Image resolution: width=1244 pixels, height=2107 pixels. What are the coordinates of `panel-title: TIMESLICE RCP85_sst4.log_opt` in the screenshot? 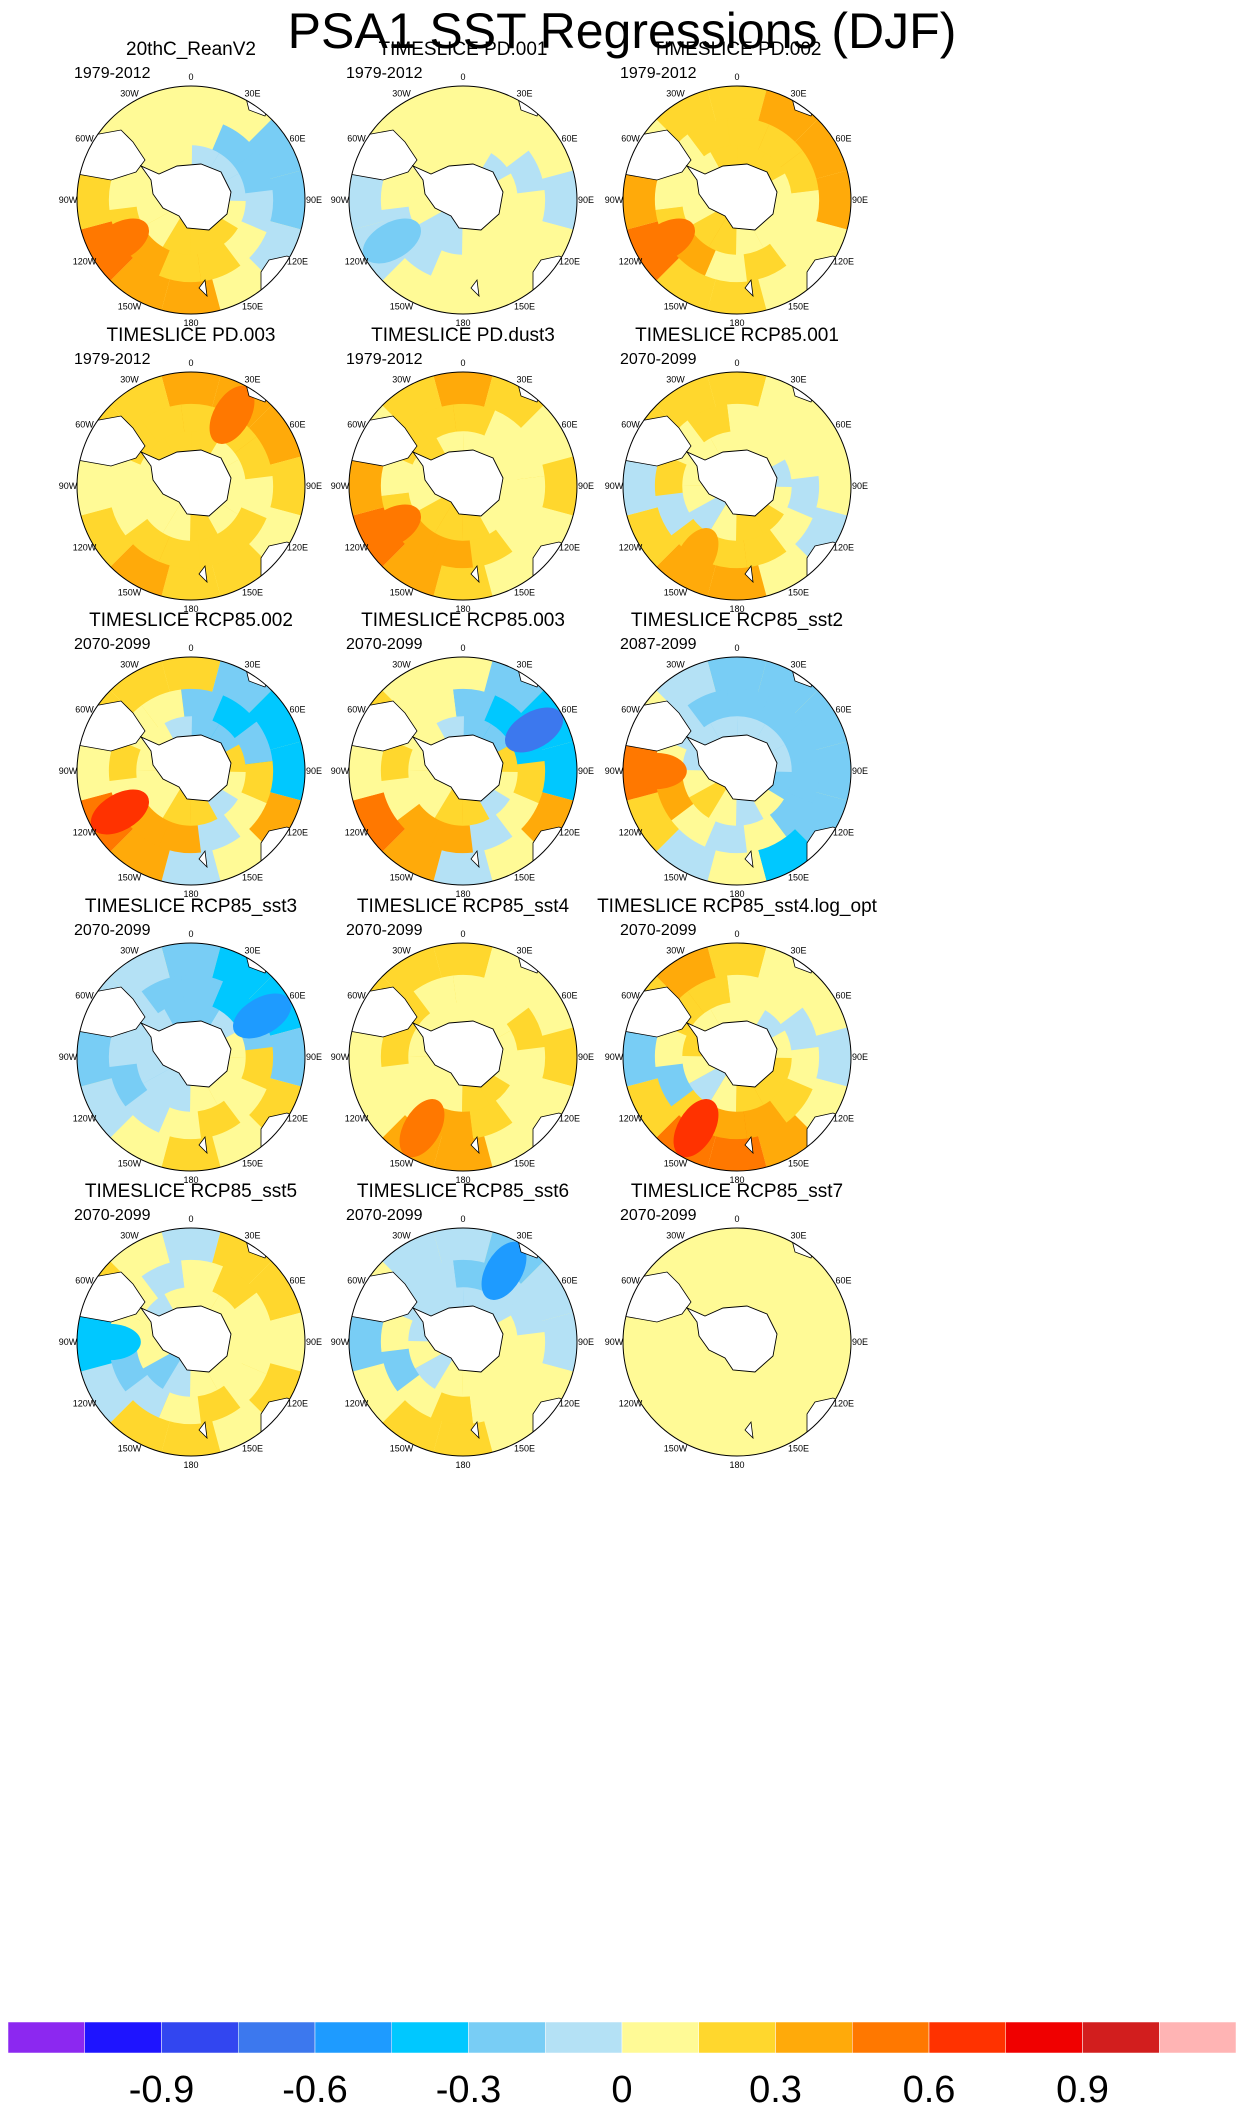 It's located at (737, 906).